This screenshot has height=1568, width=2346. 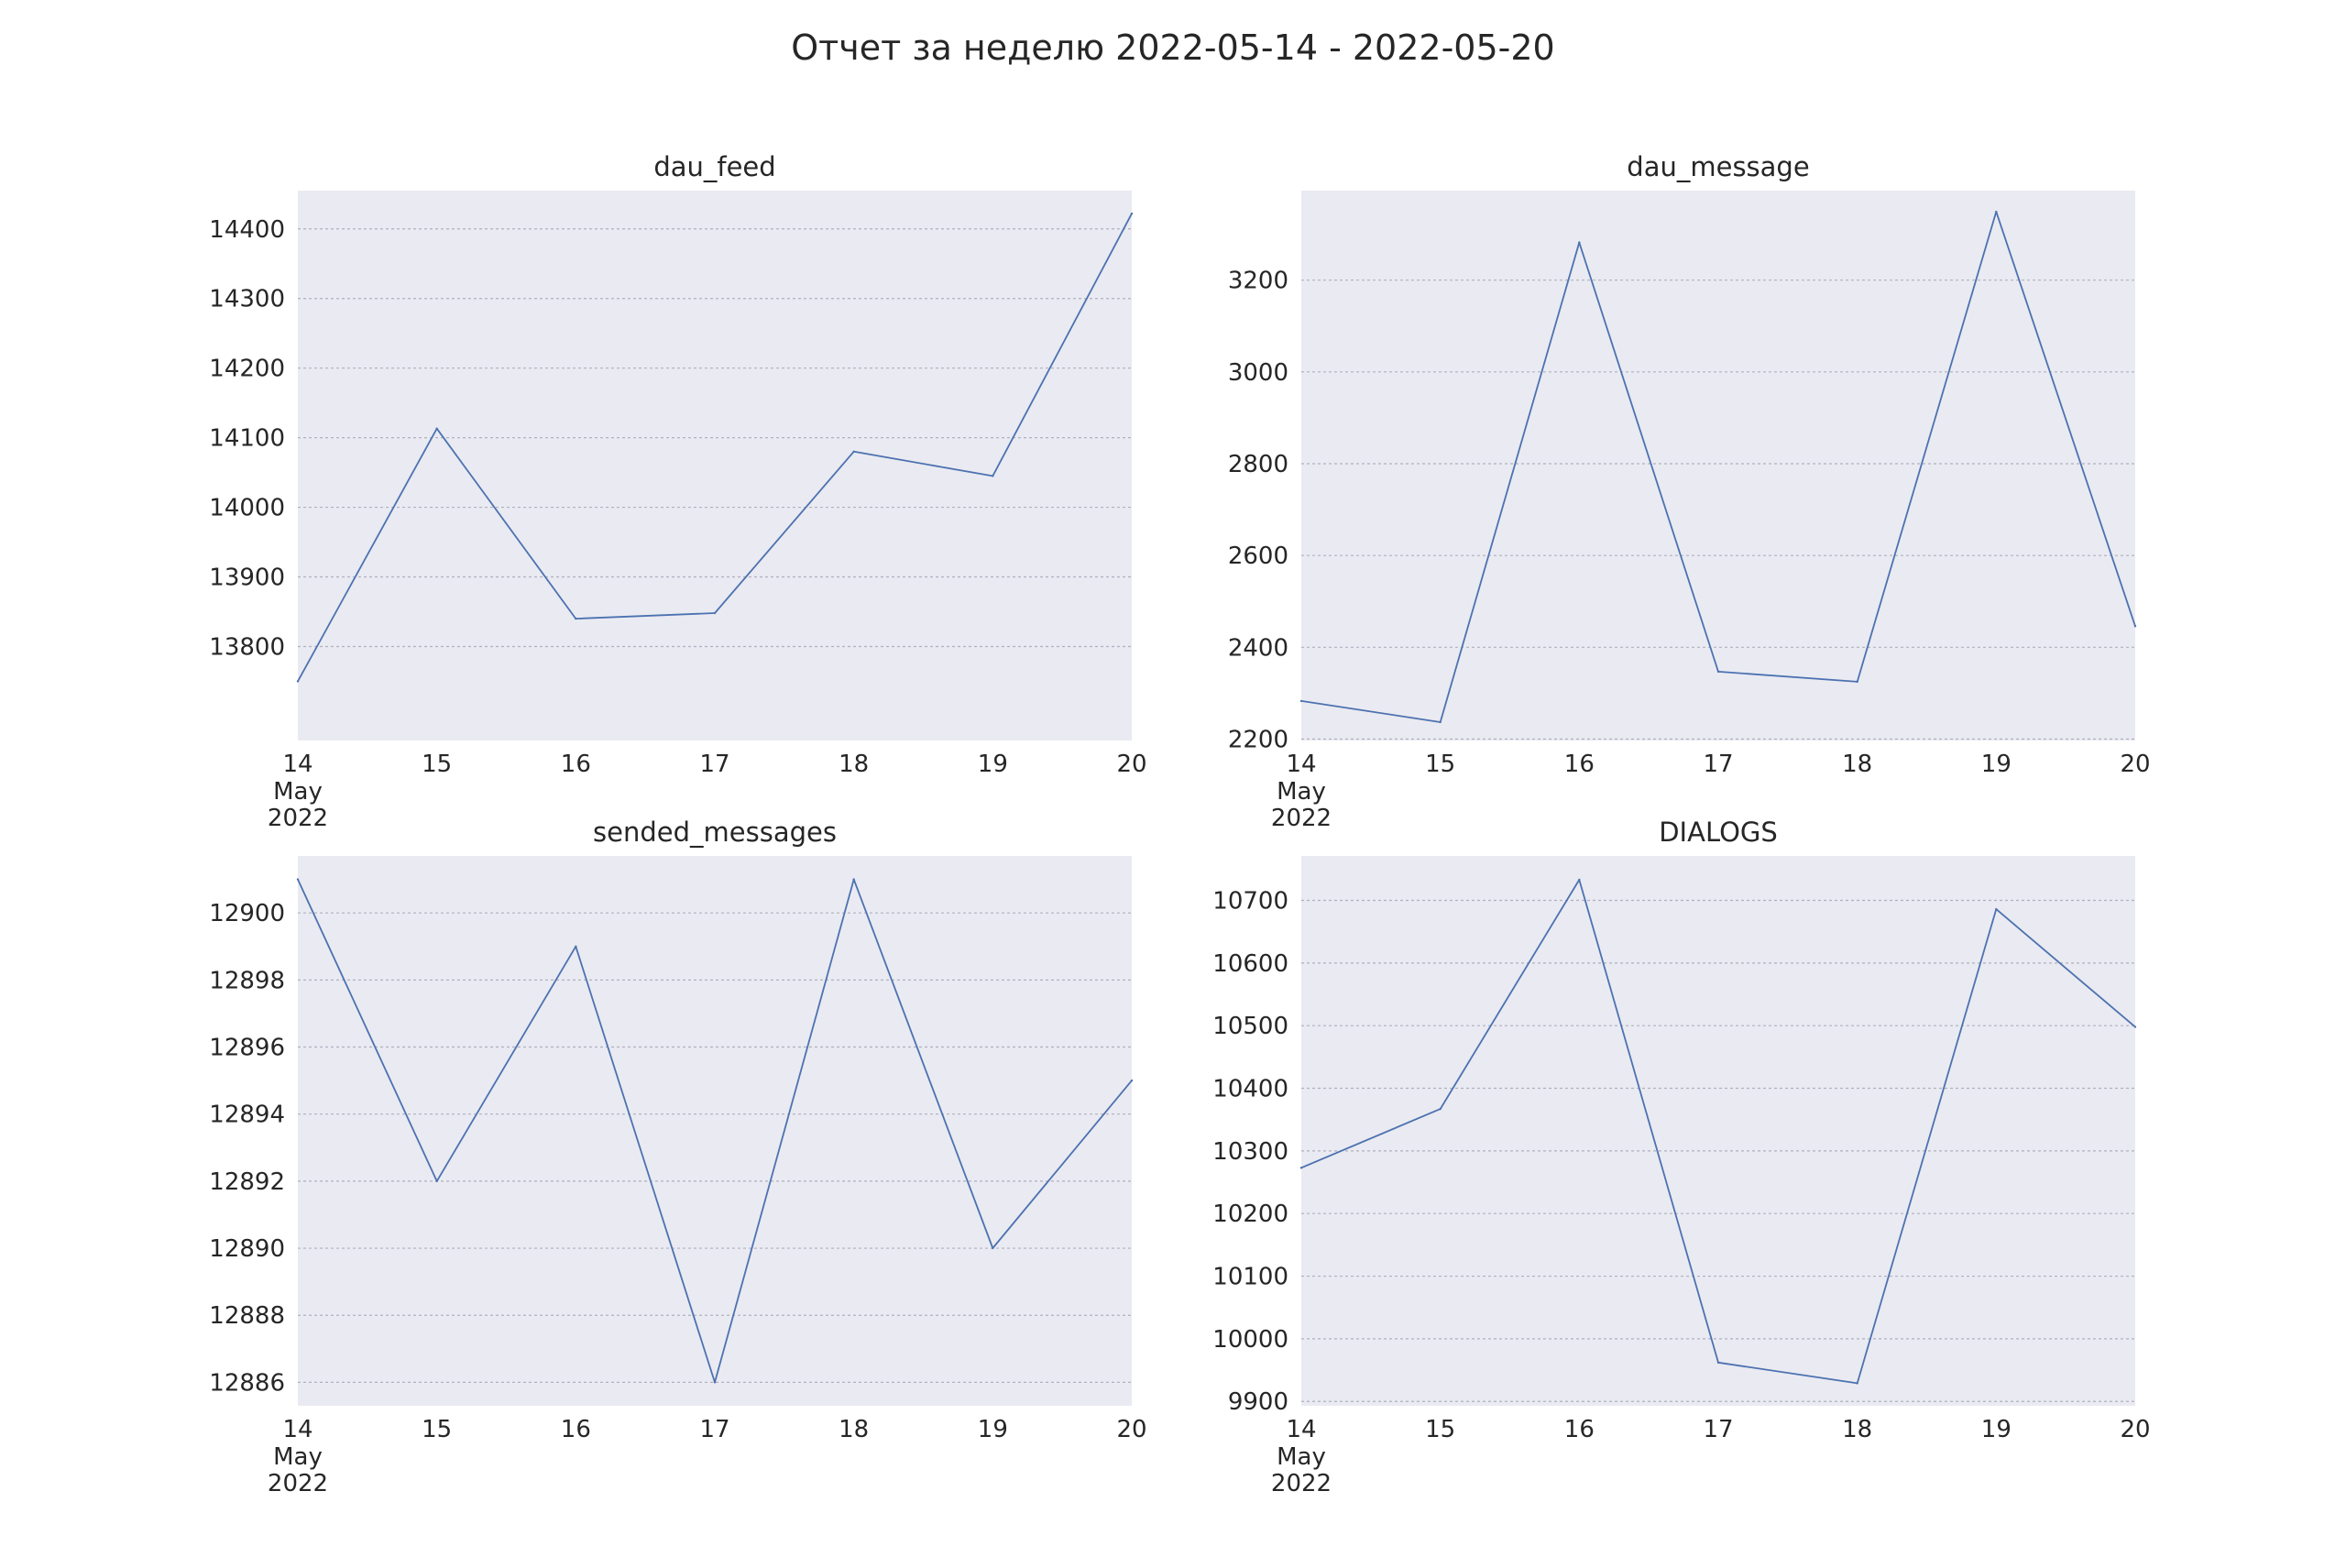 What do you see at coordinates (1258, 464) in the screenshot?
I see `y-tick-label: 2800` at bounding box center [1258, 464].